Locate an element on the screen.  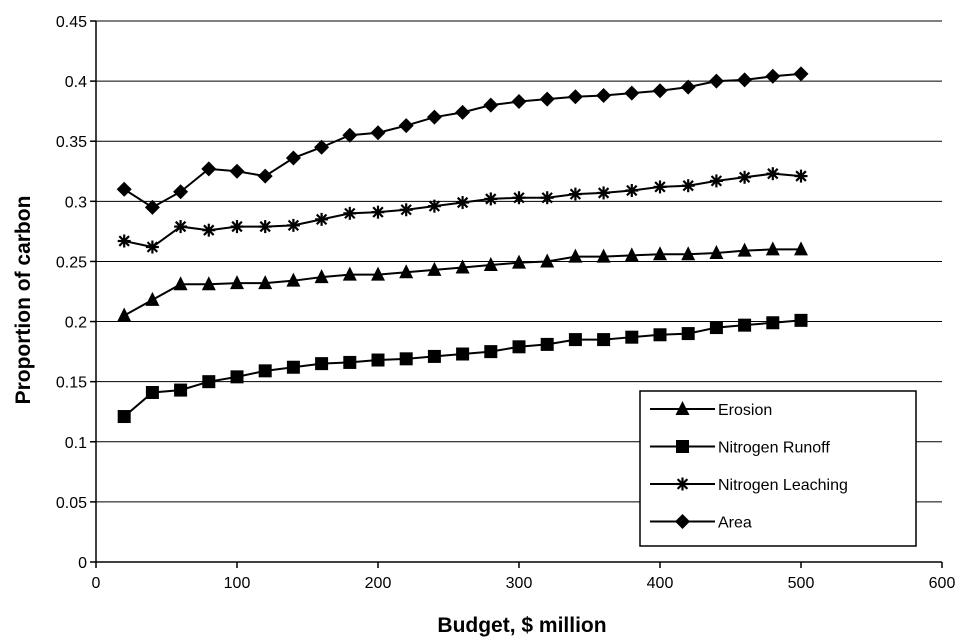
series-line-erosion is located at coordinates (462, 282).